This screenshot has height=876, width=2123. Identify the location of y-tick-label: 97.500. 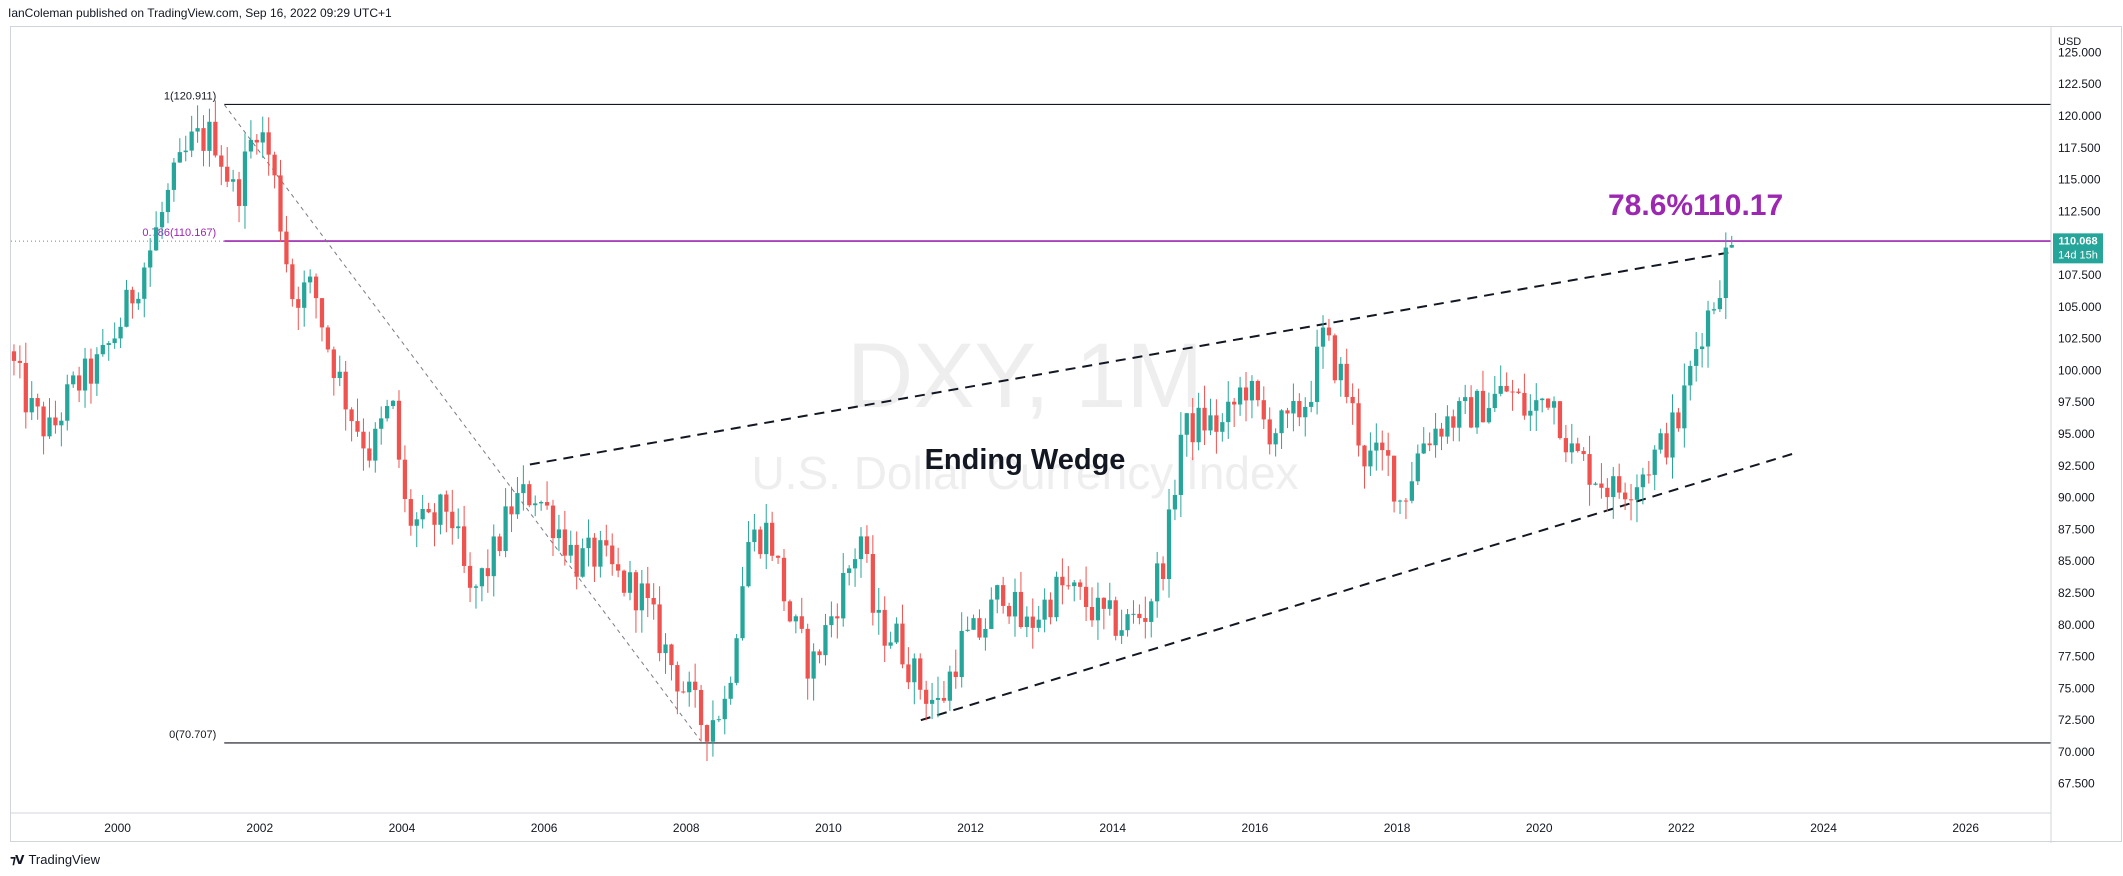
(2076, 402).